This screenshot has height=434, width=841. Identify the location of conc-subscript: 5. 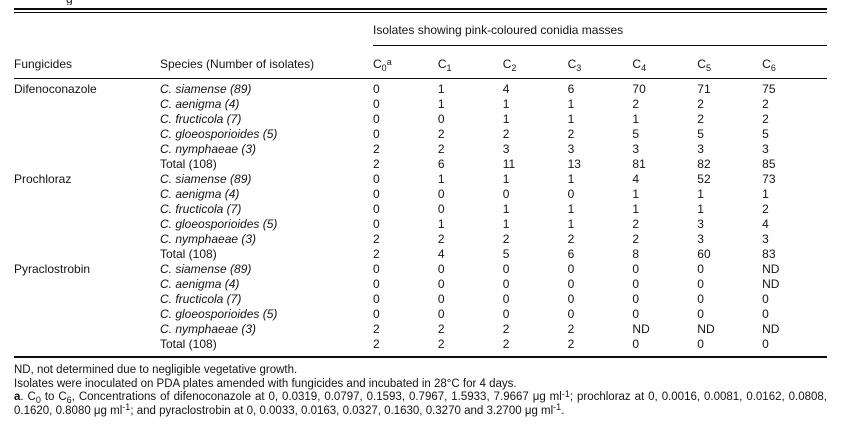
(708, 67).